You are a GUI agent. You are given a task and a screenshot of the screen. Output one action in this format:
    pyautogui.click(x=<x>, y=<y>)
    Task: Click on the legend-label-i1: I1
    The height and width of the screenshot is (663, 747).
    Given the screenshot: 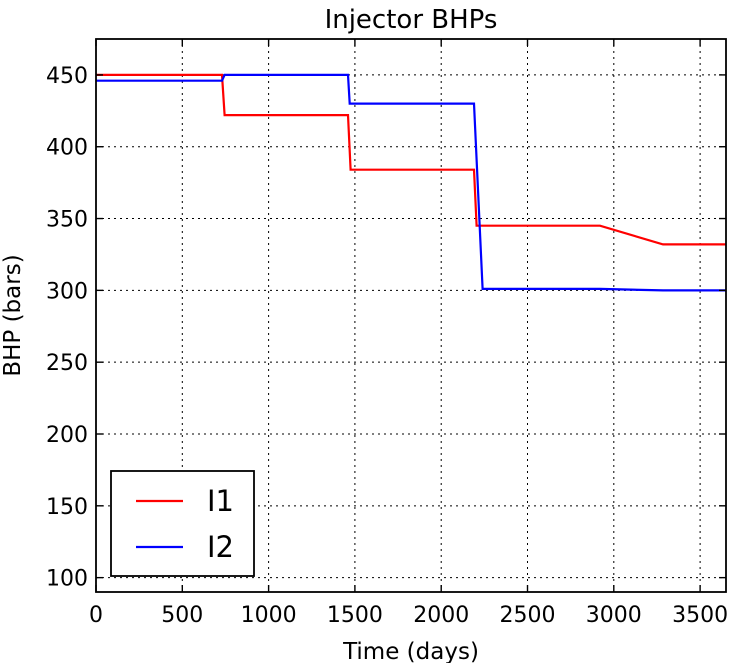 What is the action you would take?
    pyautogui.click(x=220, y=501)
    